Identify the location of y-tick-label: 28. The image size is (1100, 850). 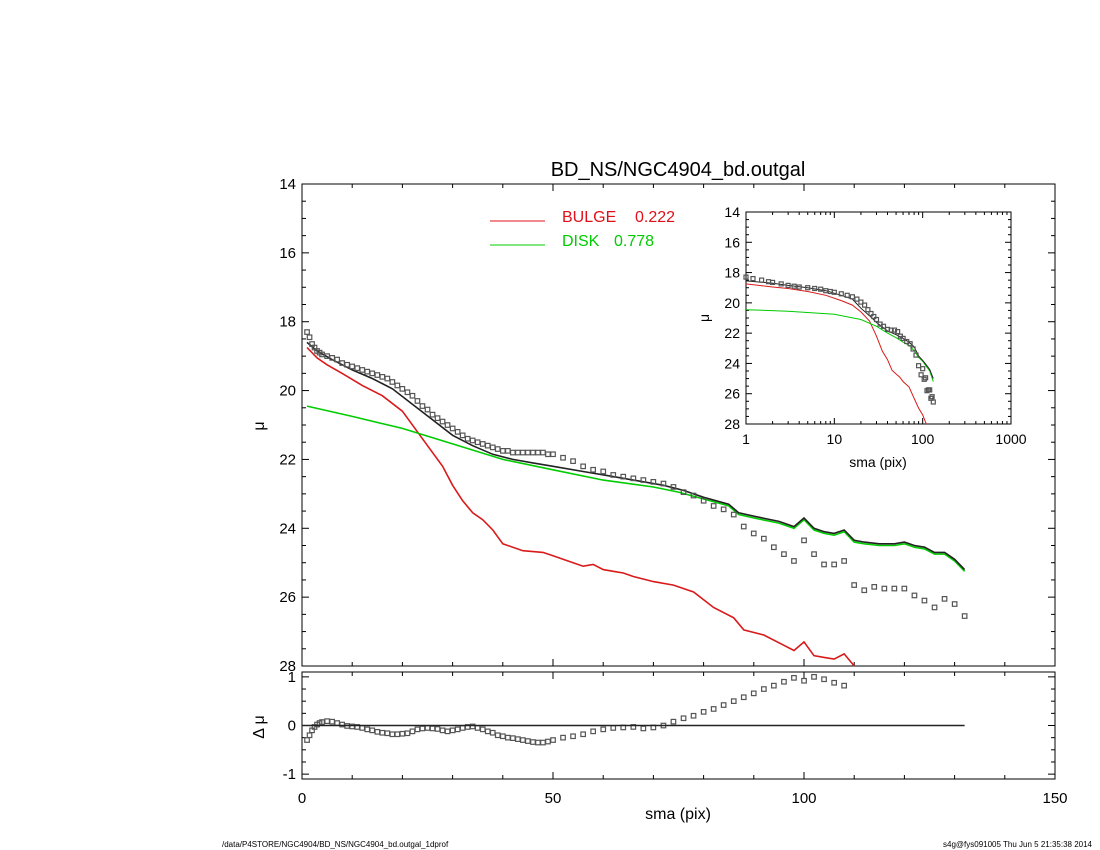
(287, 666).